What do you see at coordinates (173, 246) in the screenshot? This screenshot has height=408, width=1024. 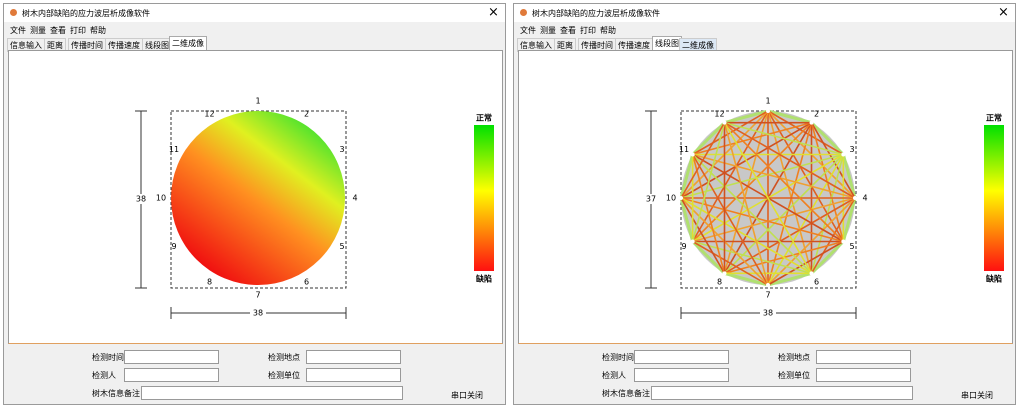 I see `sensor-label: 9` at bounding box center [173, 246].